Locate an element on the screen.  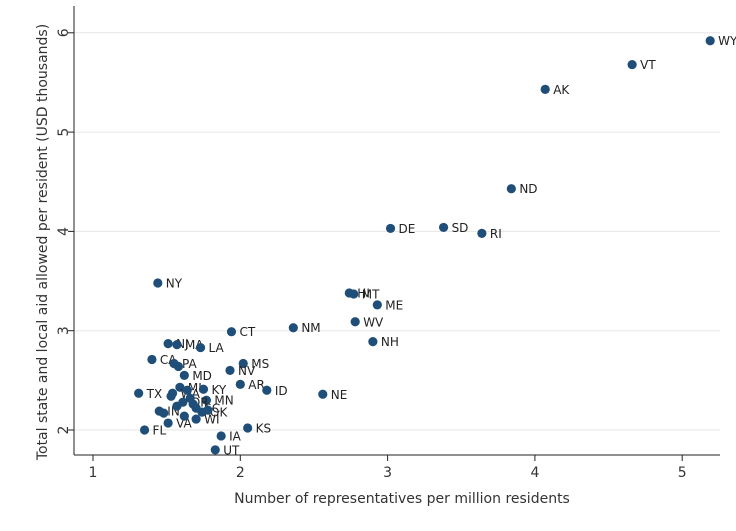
point-label: VT is located at coordinates (648, 65).